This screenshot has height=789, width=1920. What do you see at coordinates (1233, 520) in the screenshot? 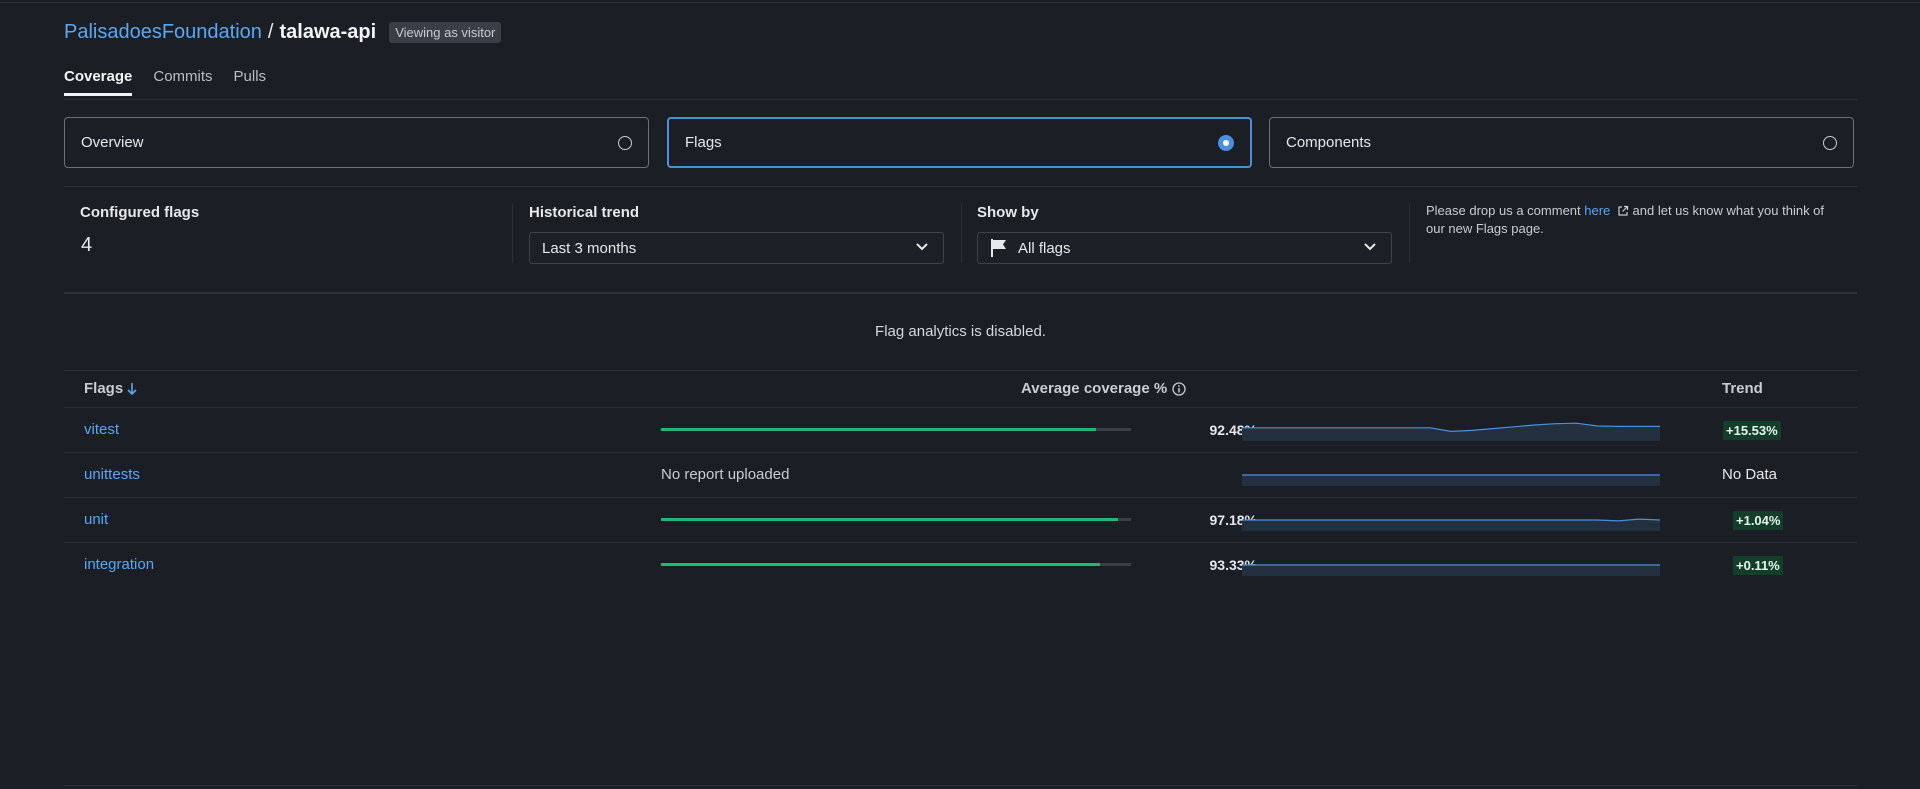
I see `coverage-percent: 97.18%` at bounding box center [1233, 520].